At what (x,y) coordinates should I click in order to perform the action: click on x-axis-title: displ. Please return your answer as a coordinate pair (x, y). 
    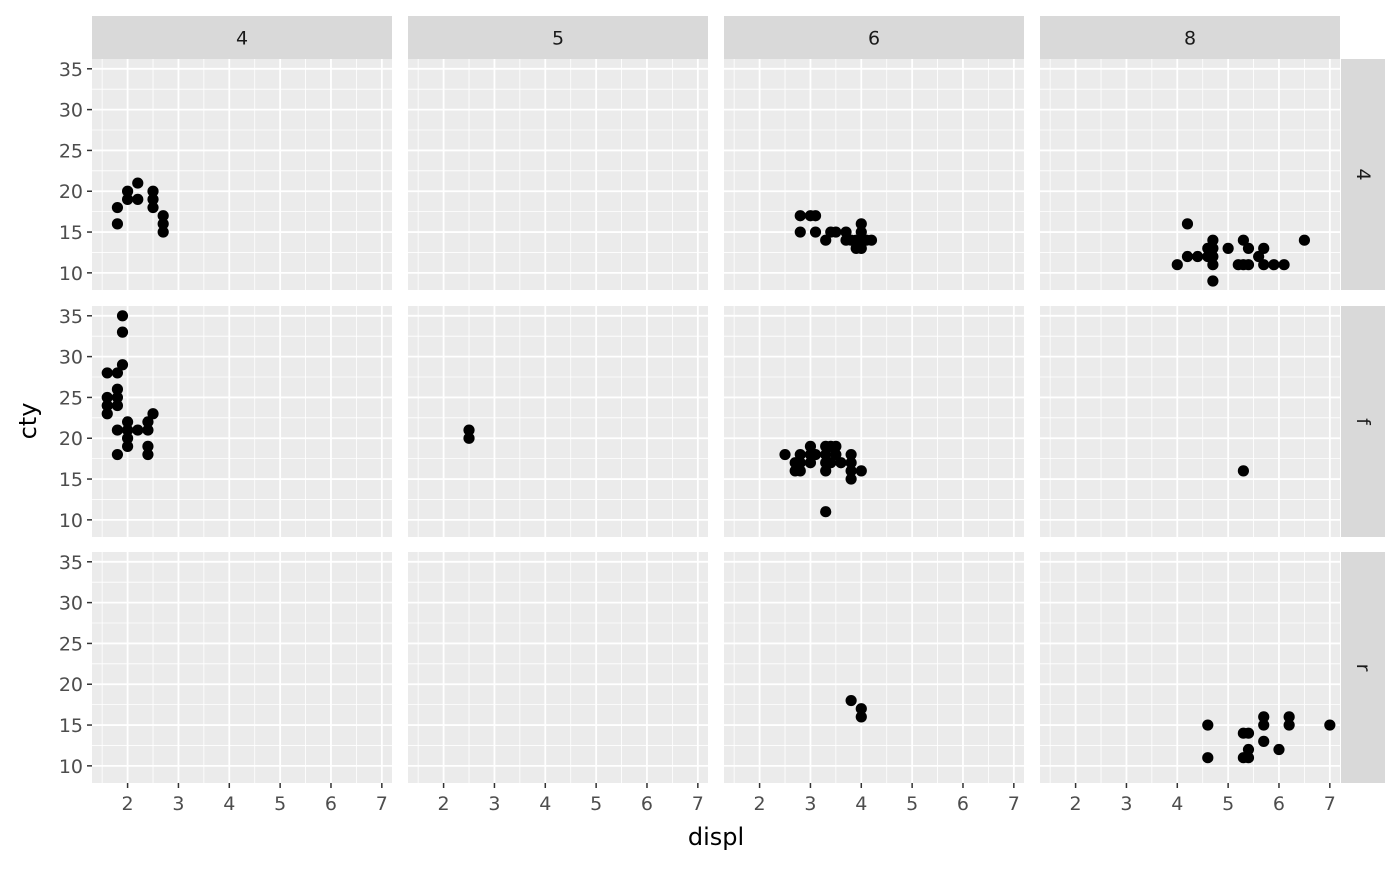
    Looking at the image, I should click on (716, 837).